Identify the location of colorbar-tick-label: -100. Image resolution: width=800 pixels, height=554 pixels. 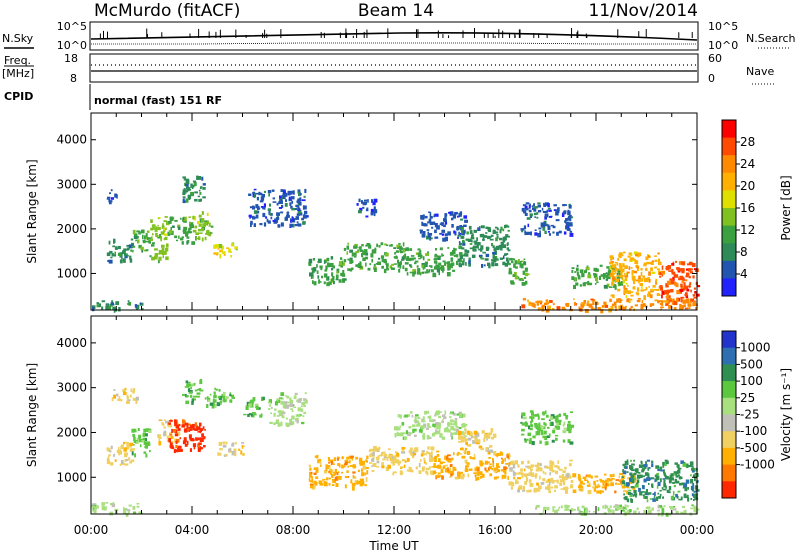
(753, 431).